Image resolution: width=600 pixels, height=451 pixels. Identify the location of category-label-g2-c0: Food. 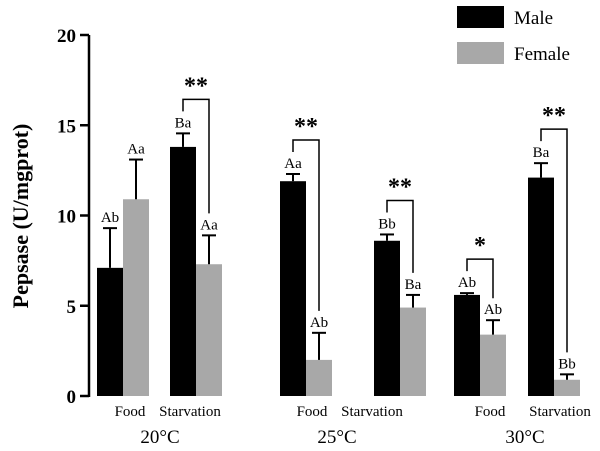
(490, 412).